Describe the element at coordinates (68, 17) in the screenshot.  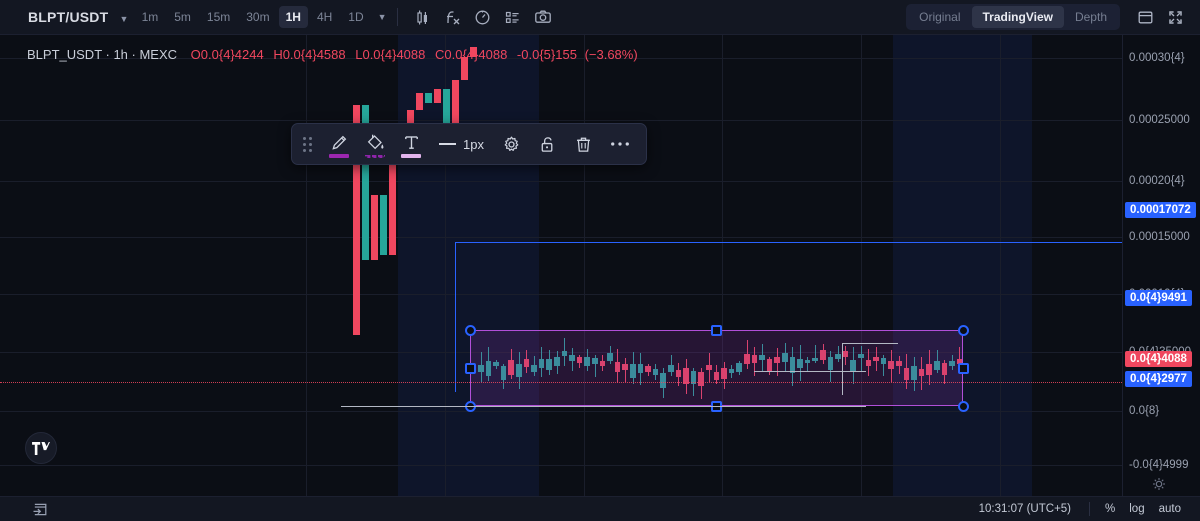
I see `symbol-label: BLPT/USDT` at that location.